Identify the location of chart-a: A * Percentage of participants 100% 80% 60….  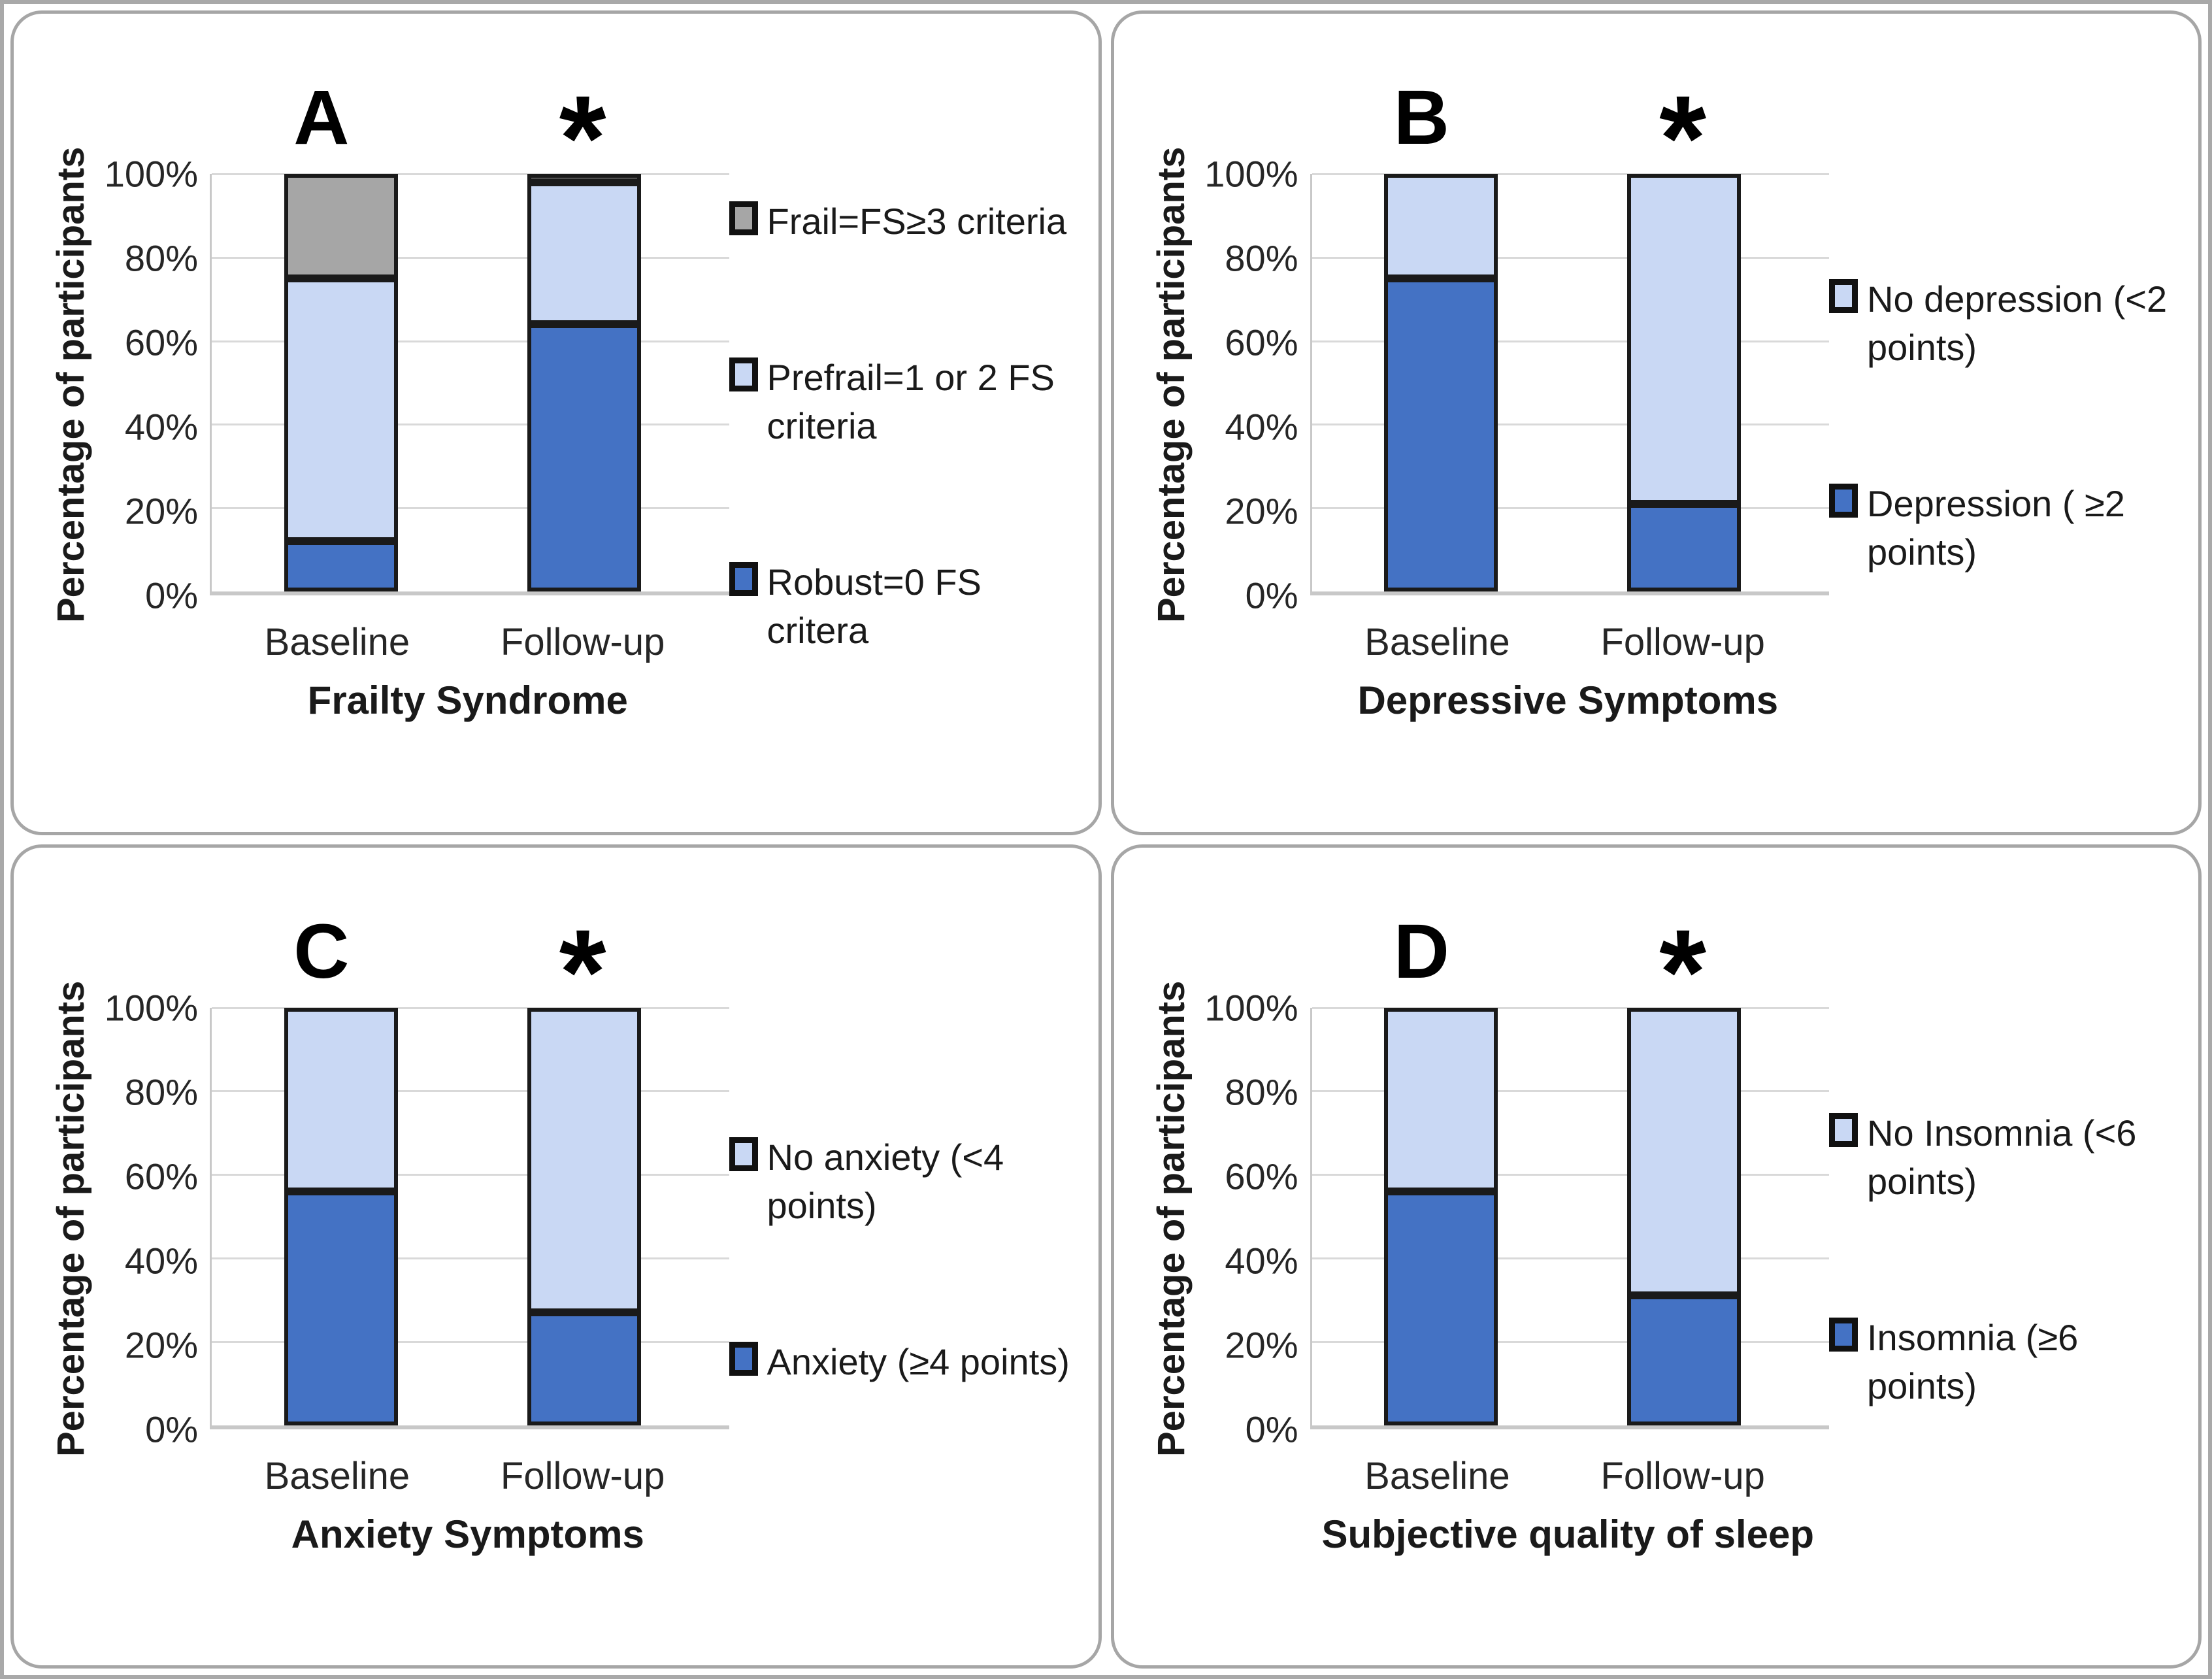
(386, 426).